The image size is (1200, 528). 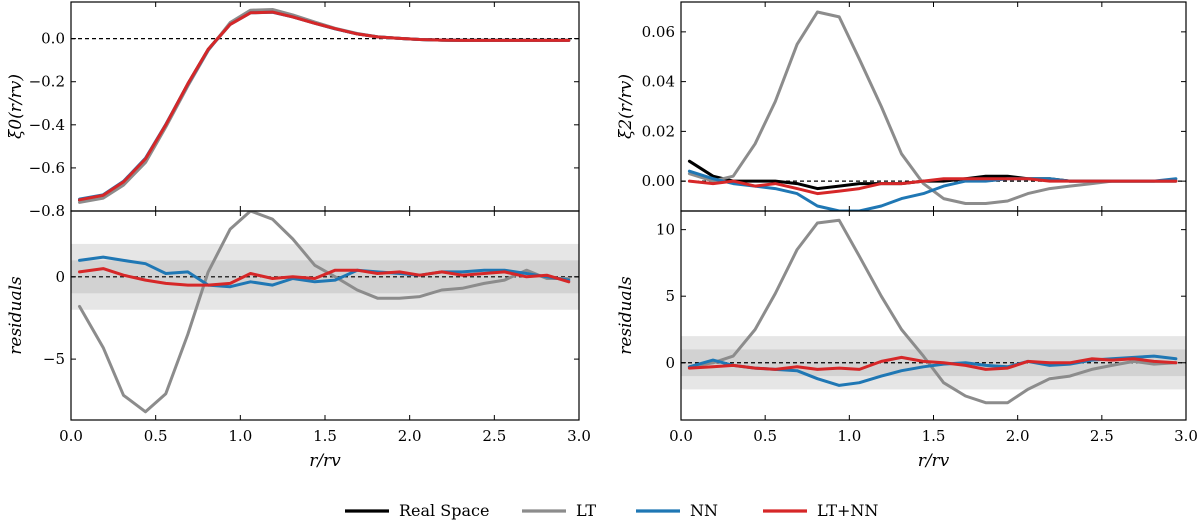 I want to click on y-tick-label: −5, so click(x=54, y=359).